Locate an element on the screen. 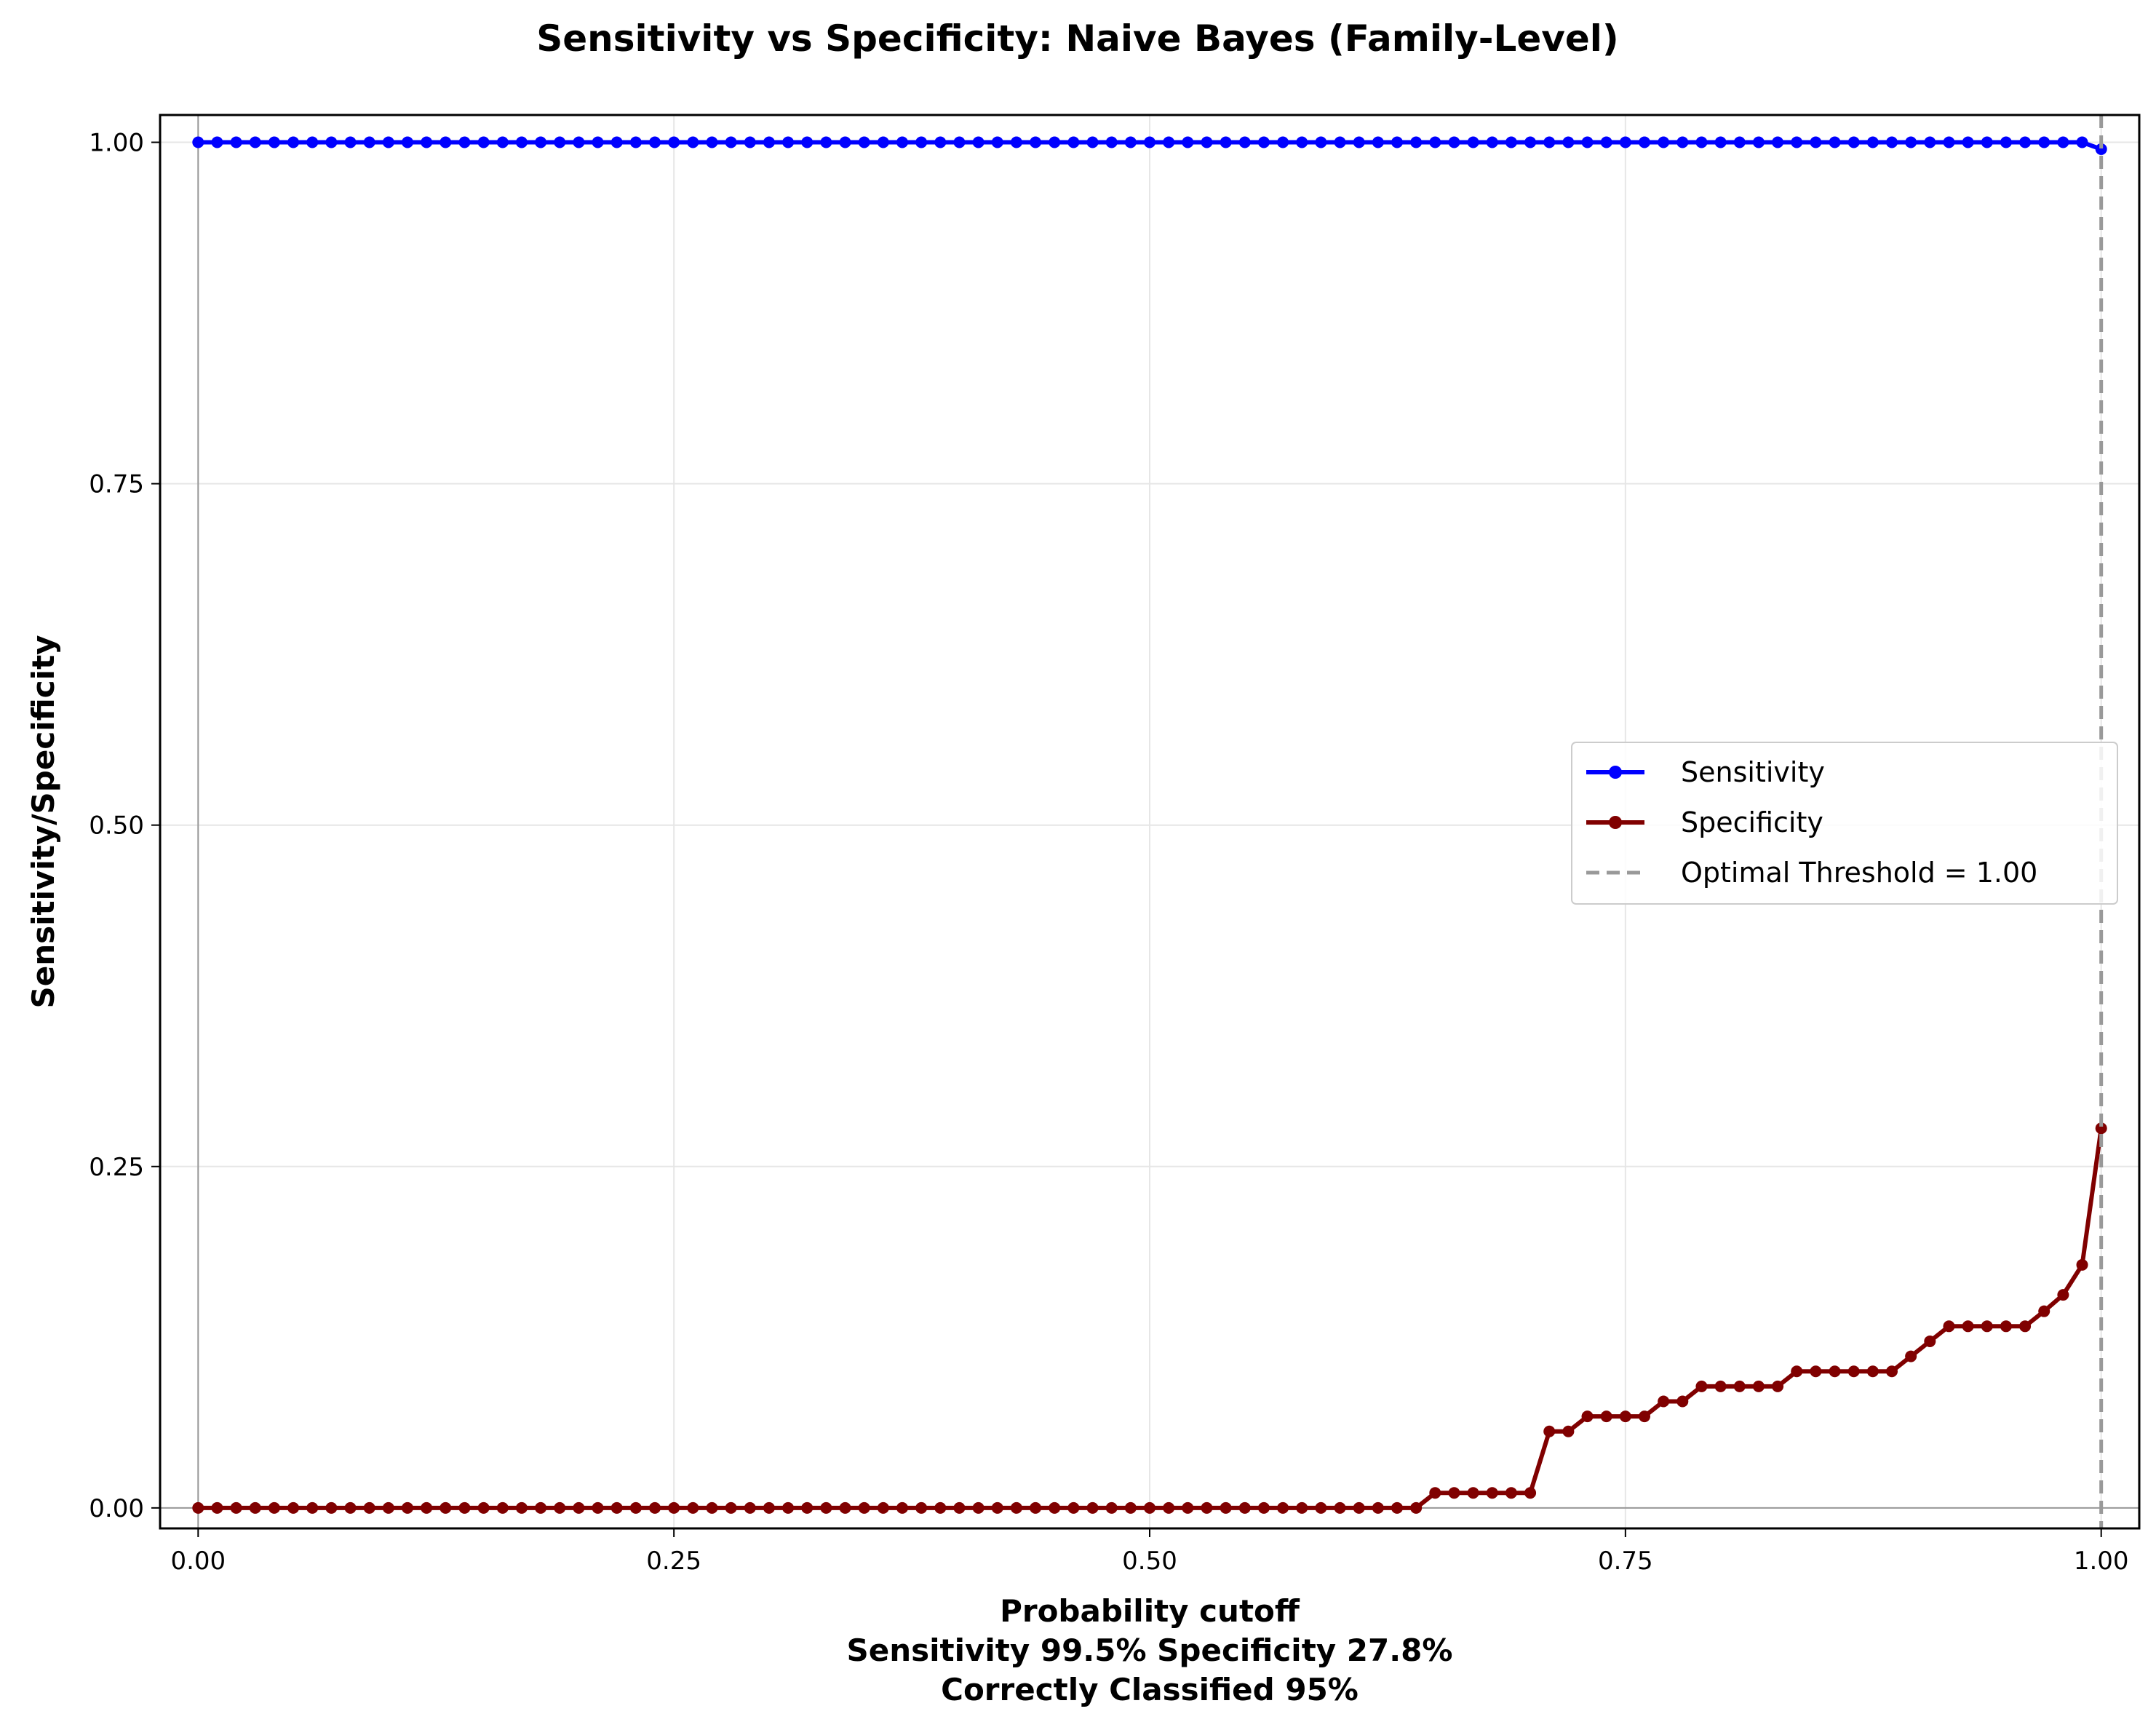 The height and width of the screenshot is (1730, 2156). legend-box is located at coordinates (1844, 823).